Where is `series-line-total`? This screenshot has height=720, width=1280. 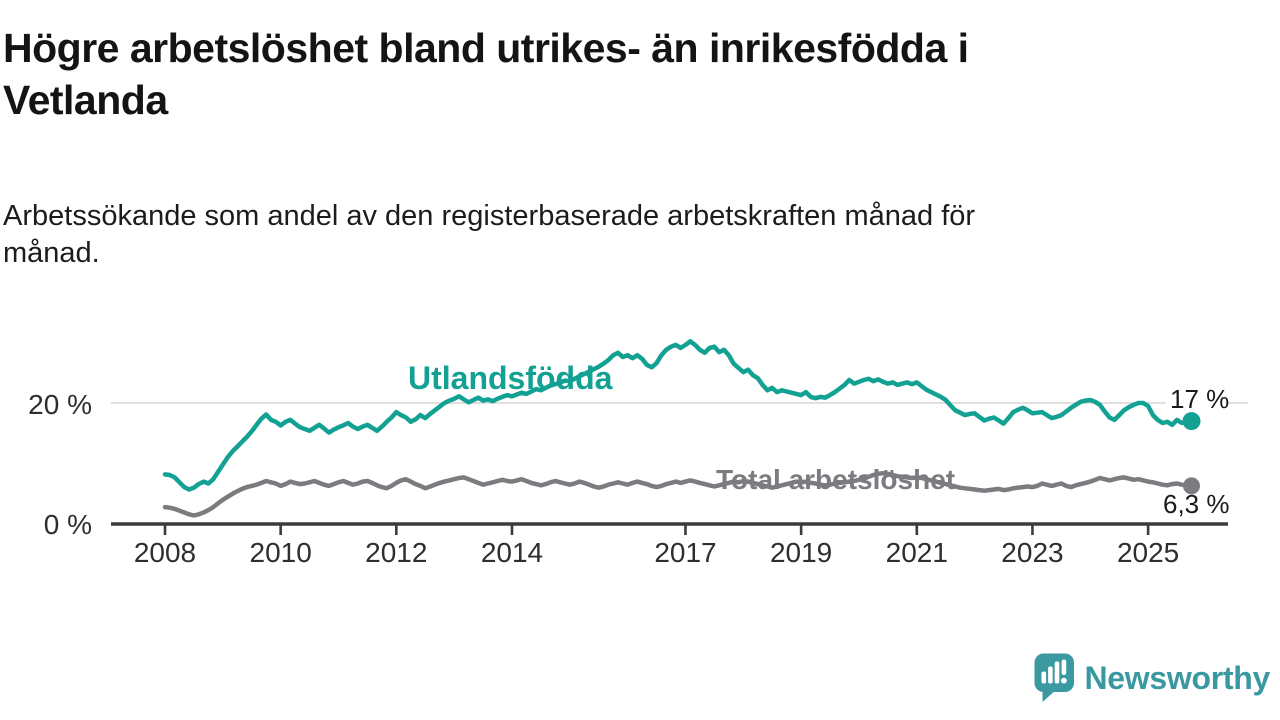 series-line-total is located at coordinates (678, 494).